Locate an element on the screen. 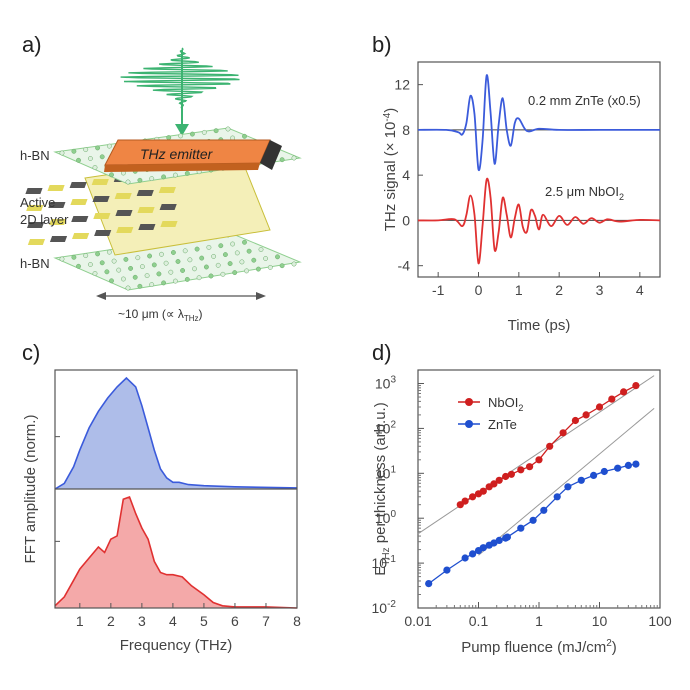  x-tick-label: 7 is located at coordinates (266, 621).